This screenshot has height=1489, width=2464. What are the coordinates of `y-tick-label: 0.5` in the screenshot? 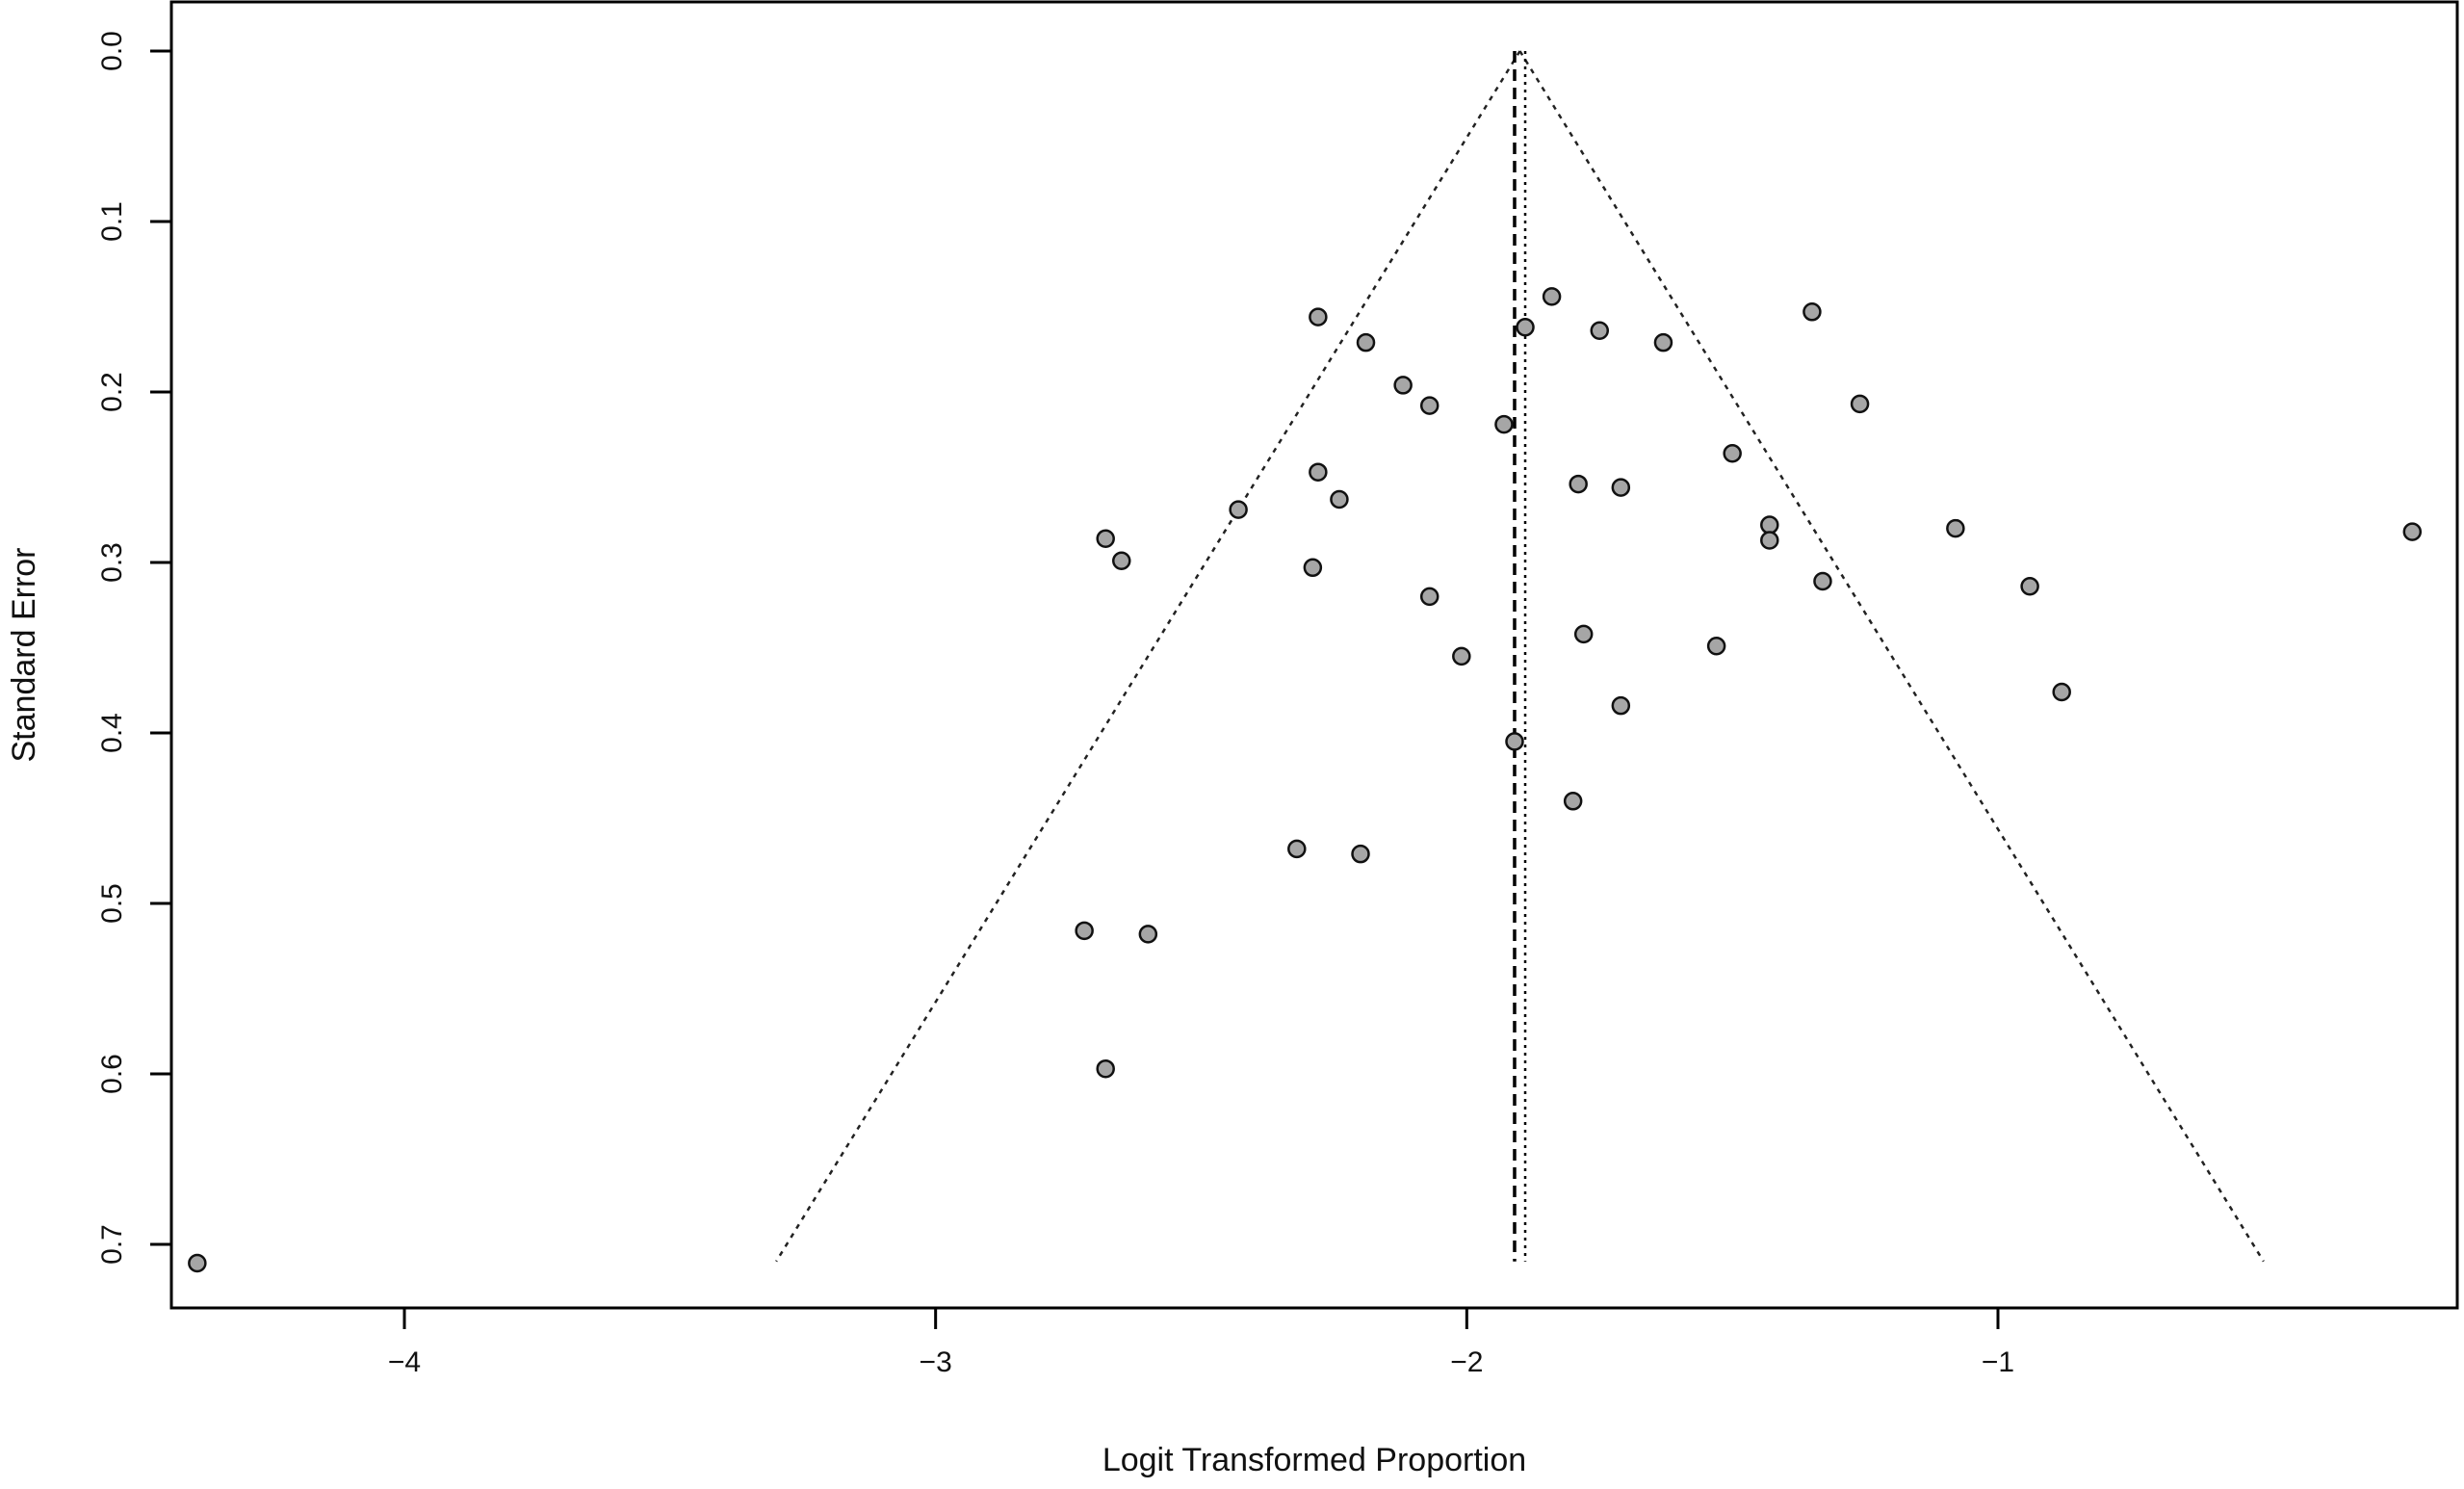 It's located at (112, 903).